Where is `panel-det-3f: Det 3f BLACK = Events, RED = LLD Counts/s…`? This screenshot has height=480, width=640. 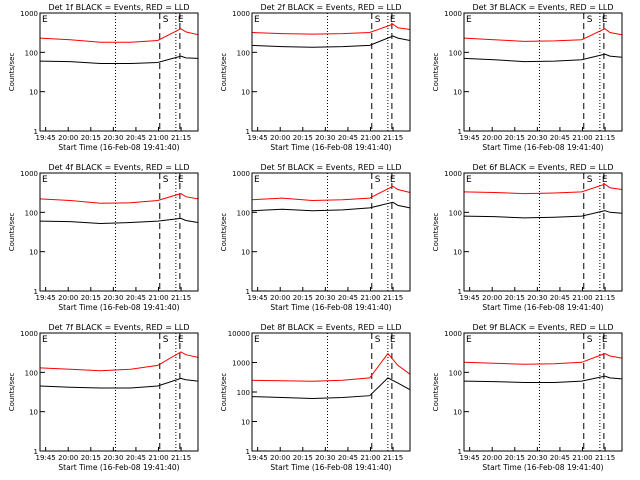 panel-det-3f: Det 3f BLACK = Events, RED = LLD Counts/s… is located at coordinates (527, 77).